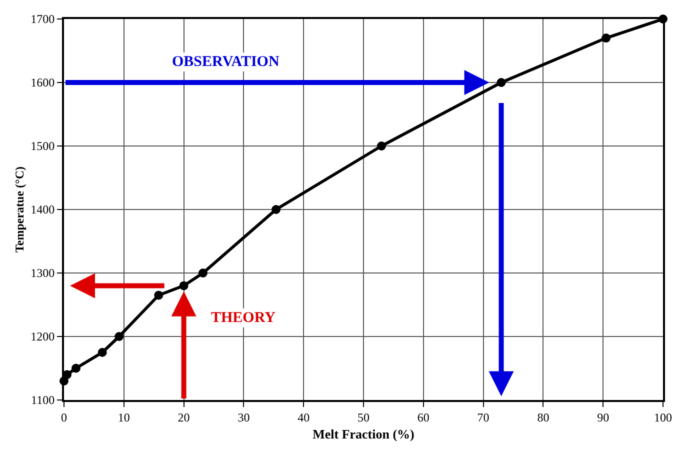  I want to click on annotation: THEORY, so click(243, 318).